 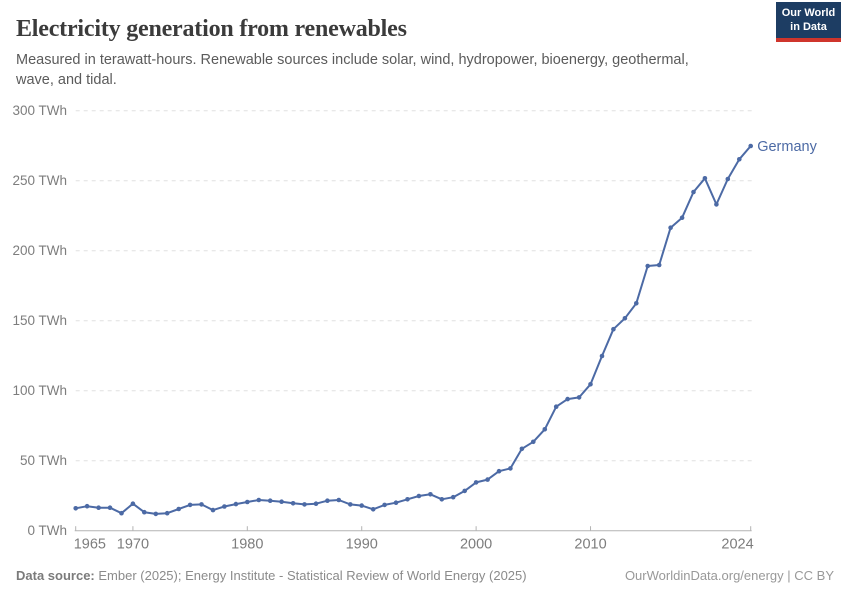 I want to click on chart-title: Electricity generation from renewables, so click(x=211, y=29).